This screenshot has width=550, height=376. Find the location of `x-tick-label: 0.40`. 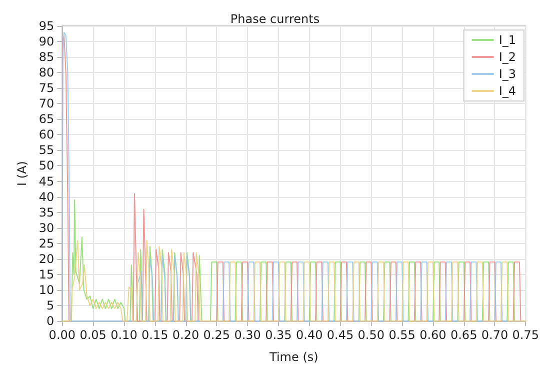

x-tick-label: 0.40 is located at coordinates (309, 335).